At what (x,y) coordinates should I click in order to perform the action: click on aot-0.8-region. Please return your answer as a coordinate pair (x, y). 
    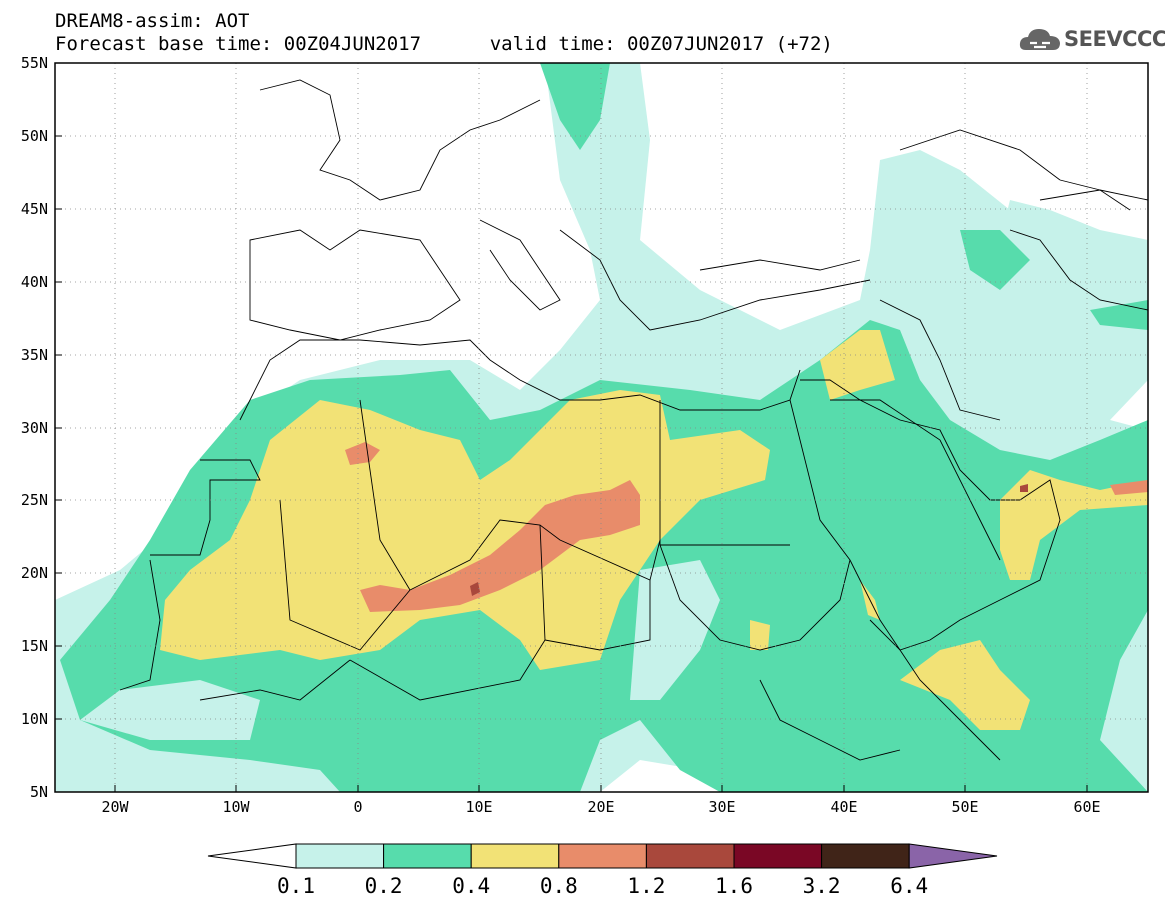
    Looking at the image, I should click on (500, 546).